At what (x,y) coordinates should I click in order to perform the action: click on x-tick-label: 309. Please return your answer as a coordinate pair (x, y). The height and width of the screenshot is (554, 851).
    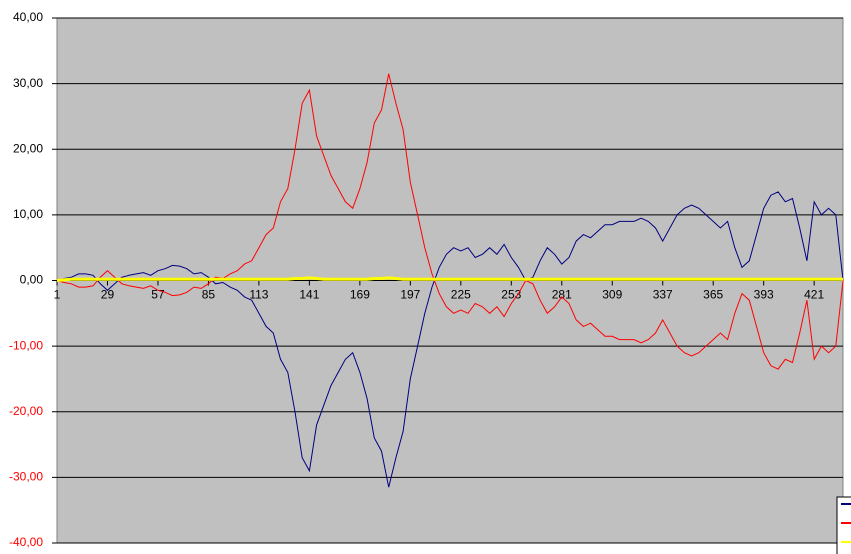
    Looking at the image, I should click on (612, 295).